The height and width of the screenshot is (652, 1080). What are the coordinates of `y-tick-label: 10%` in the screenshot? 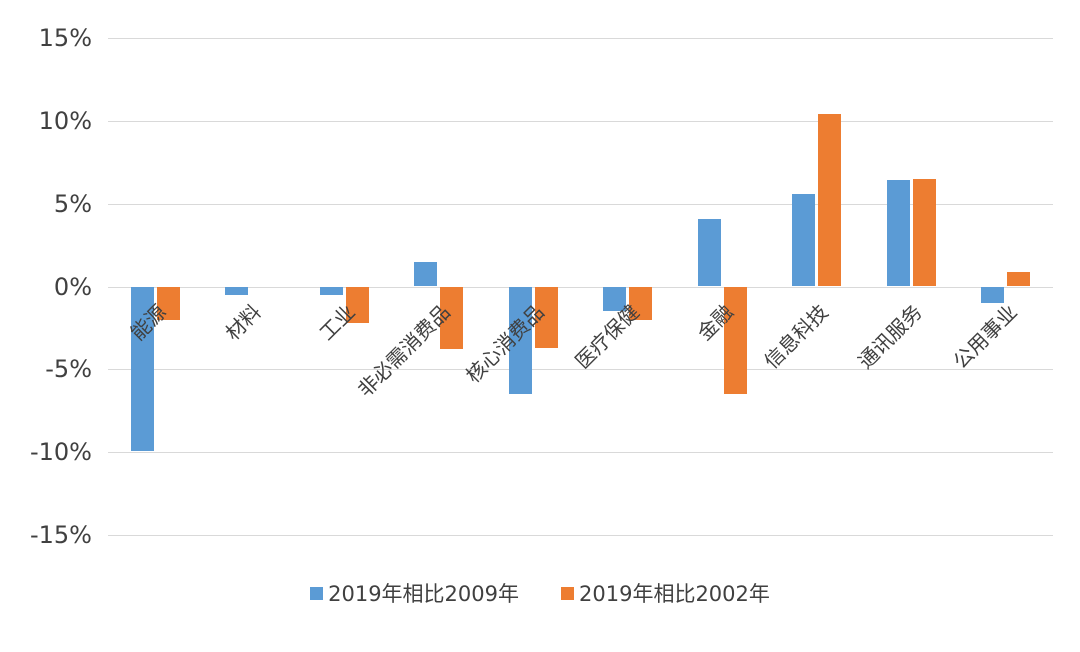 It's located at (65, 120).